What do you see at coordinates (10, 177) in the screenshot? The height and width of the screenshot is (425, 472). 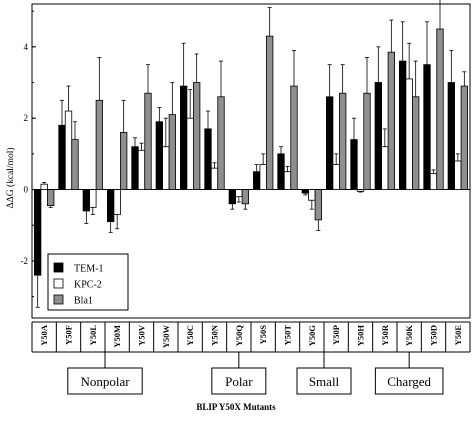 I see `y-axis-label: ΔΔG (kcal/mol)` at bounding box center [10, 177].